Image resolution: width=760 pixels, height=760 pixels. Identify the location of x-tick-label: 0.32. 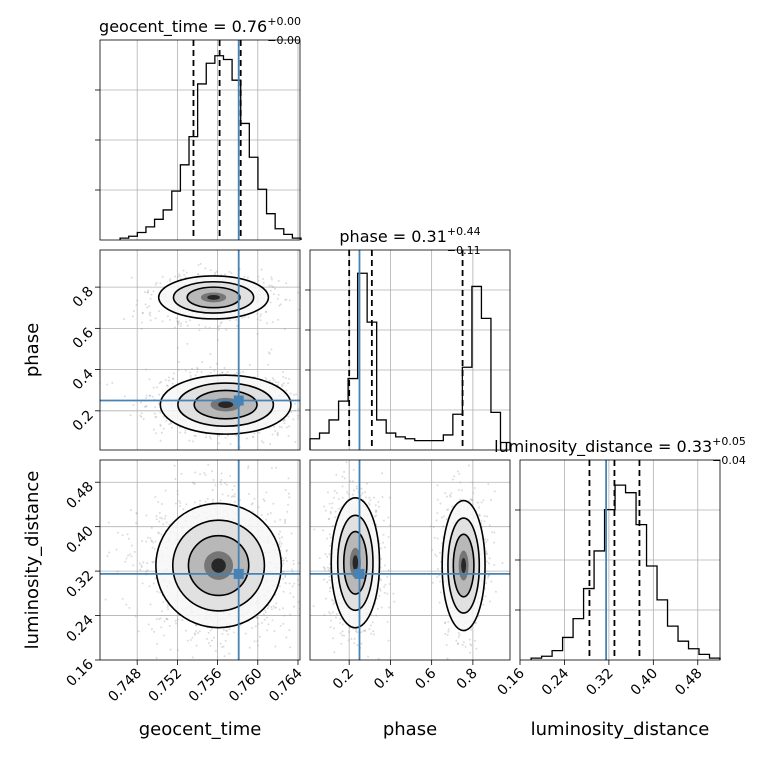
(599, 682).